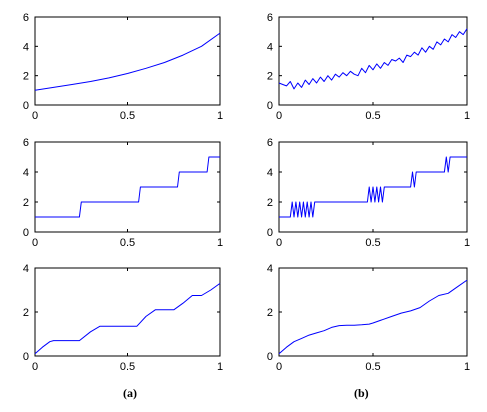  What do you see at coordinates (130, 393) in the screenshot?
I see `column-label-a: (a)` at bounding box center [130, 393].